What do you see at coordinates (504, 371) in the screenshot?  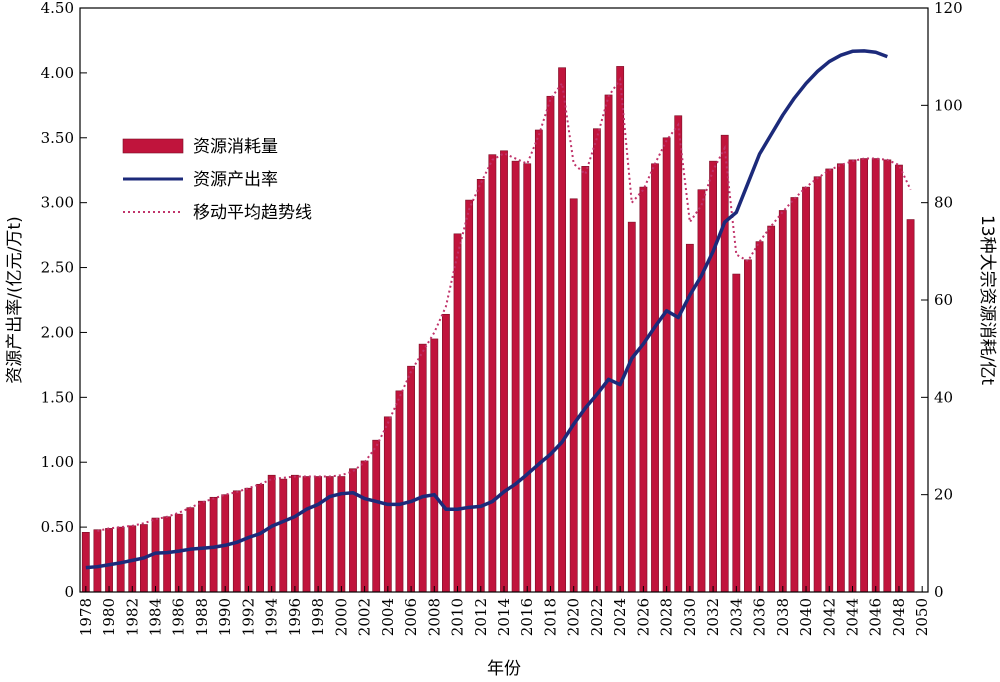 I see `consumption-bar-2014` at bounding box center [504, 371].